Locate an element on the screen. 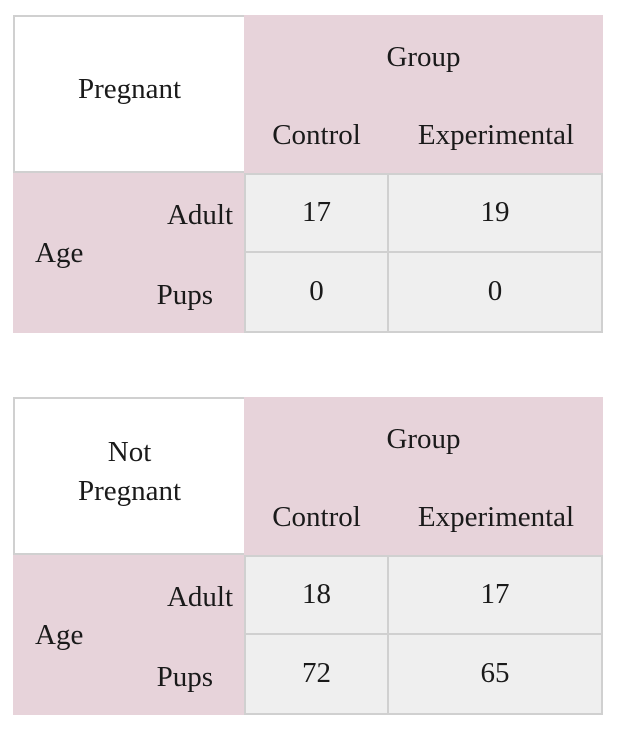 This screenshot has width=618, height=732. corner-label: Pregnant is located at coordinates (128, 94).